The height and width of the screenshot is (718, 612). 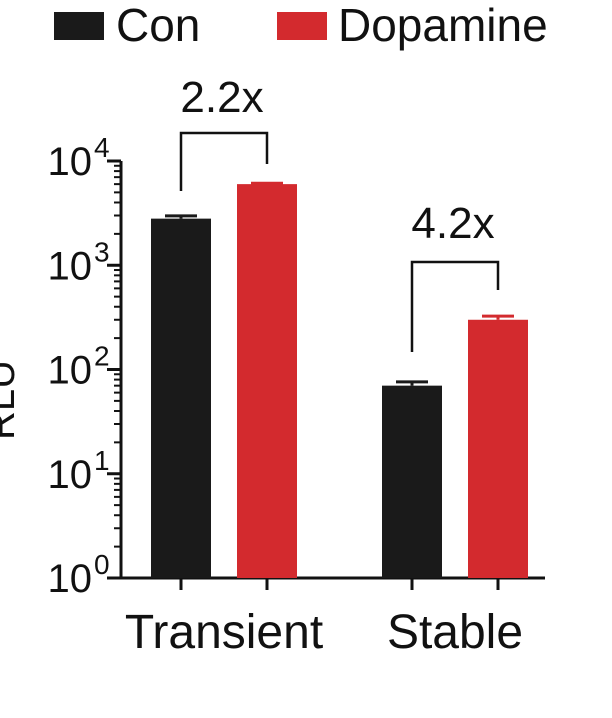 I want to click on x-tick-label: Stable, so click(x=455, y=632).